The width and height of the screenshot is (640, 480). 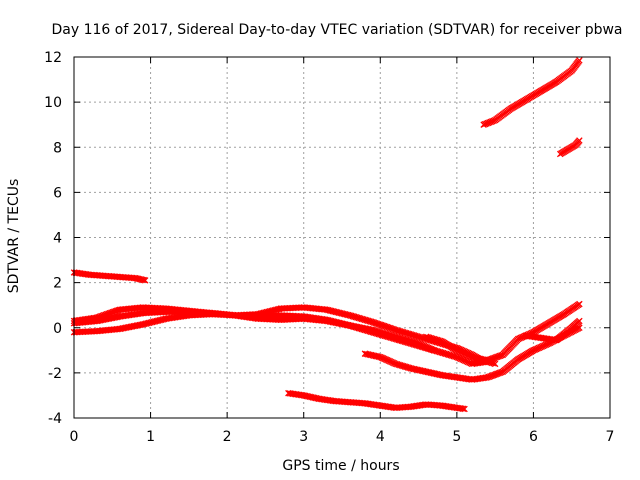 I want to click on y-tick-label: 8, so click(x=57, y=148).